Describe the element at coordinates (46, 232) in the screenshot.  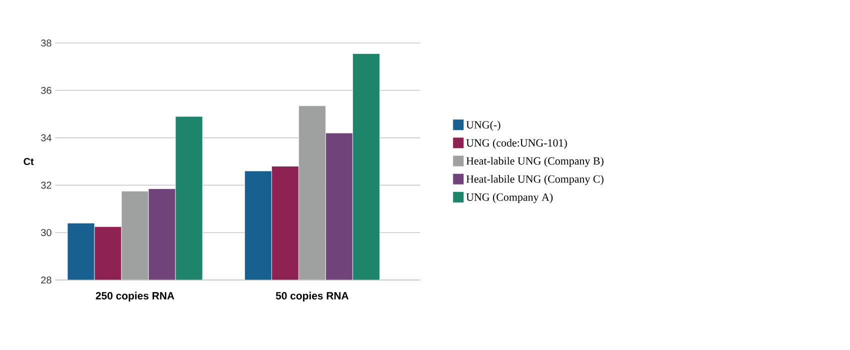
I see `y-tick-label: 30` at that location.